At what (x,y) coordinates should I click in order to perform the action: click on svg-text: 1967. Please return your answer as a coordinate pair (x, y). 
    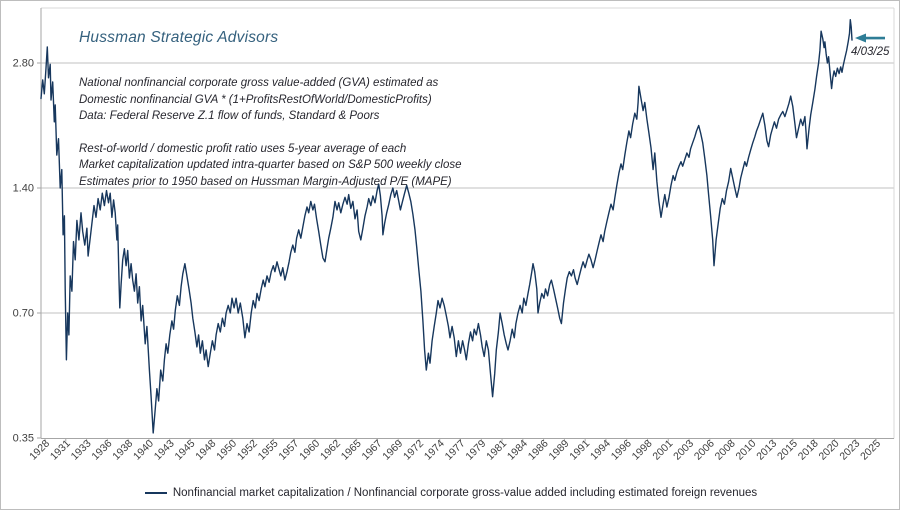
    Looking at the image, I should click on (372, 450).